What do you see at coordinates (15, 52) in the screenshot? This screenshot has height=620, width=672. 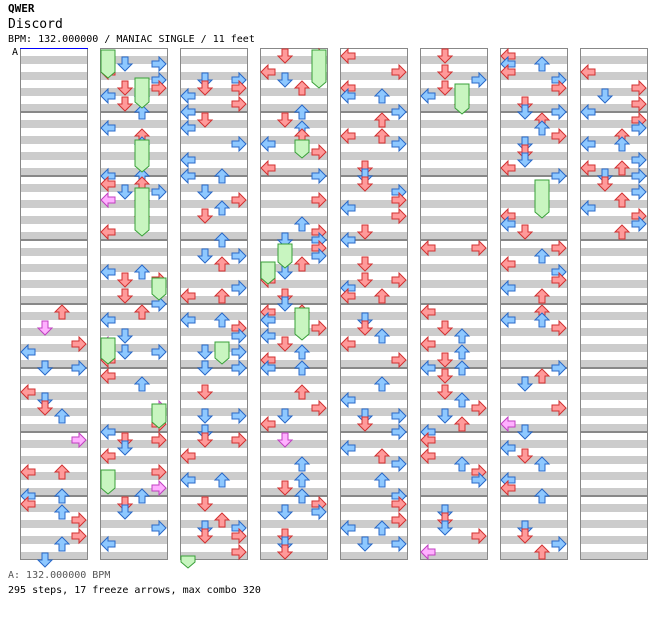 I see `bpm-marker: A` at bounding box center [15, 52].